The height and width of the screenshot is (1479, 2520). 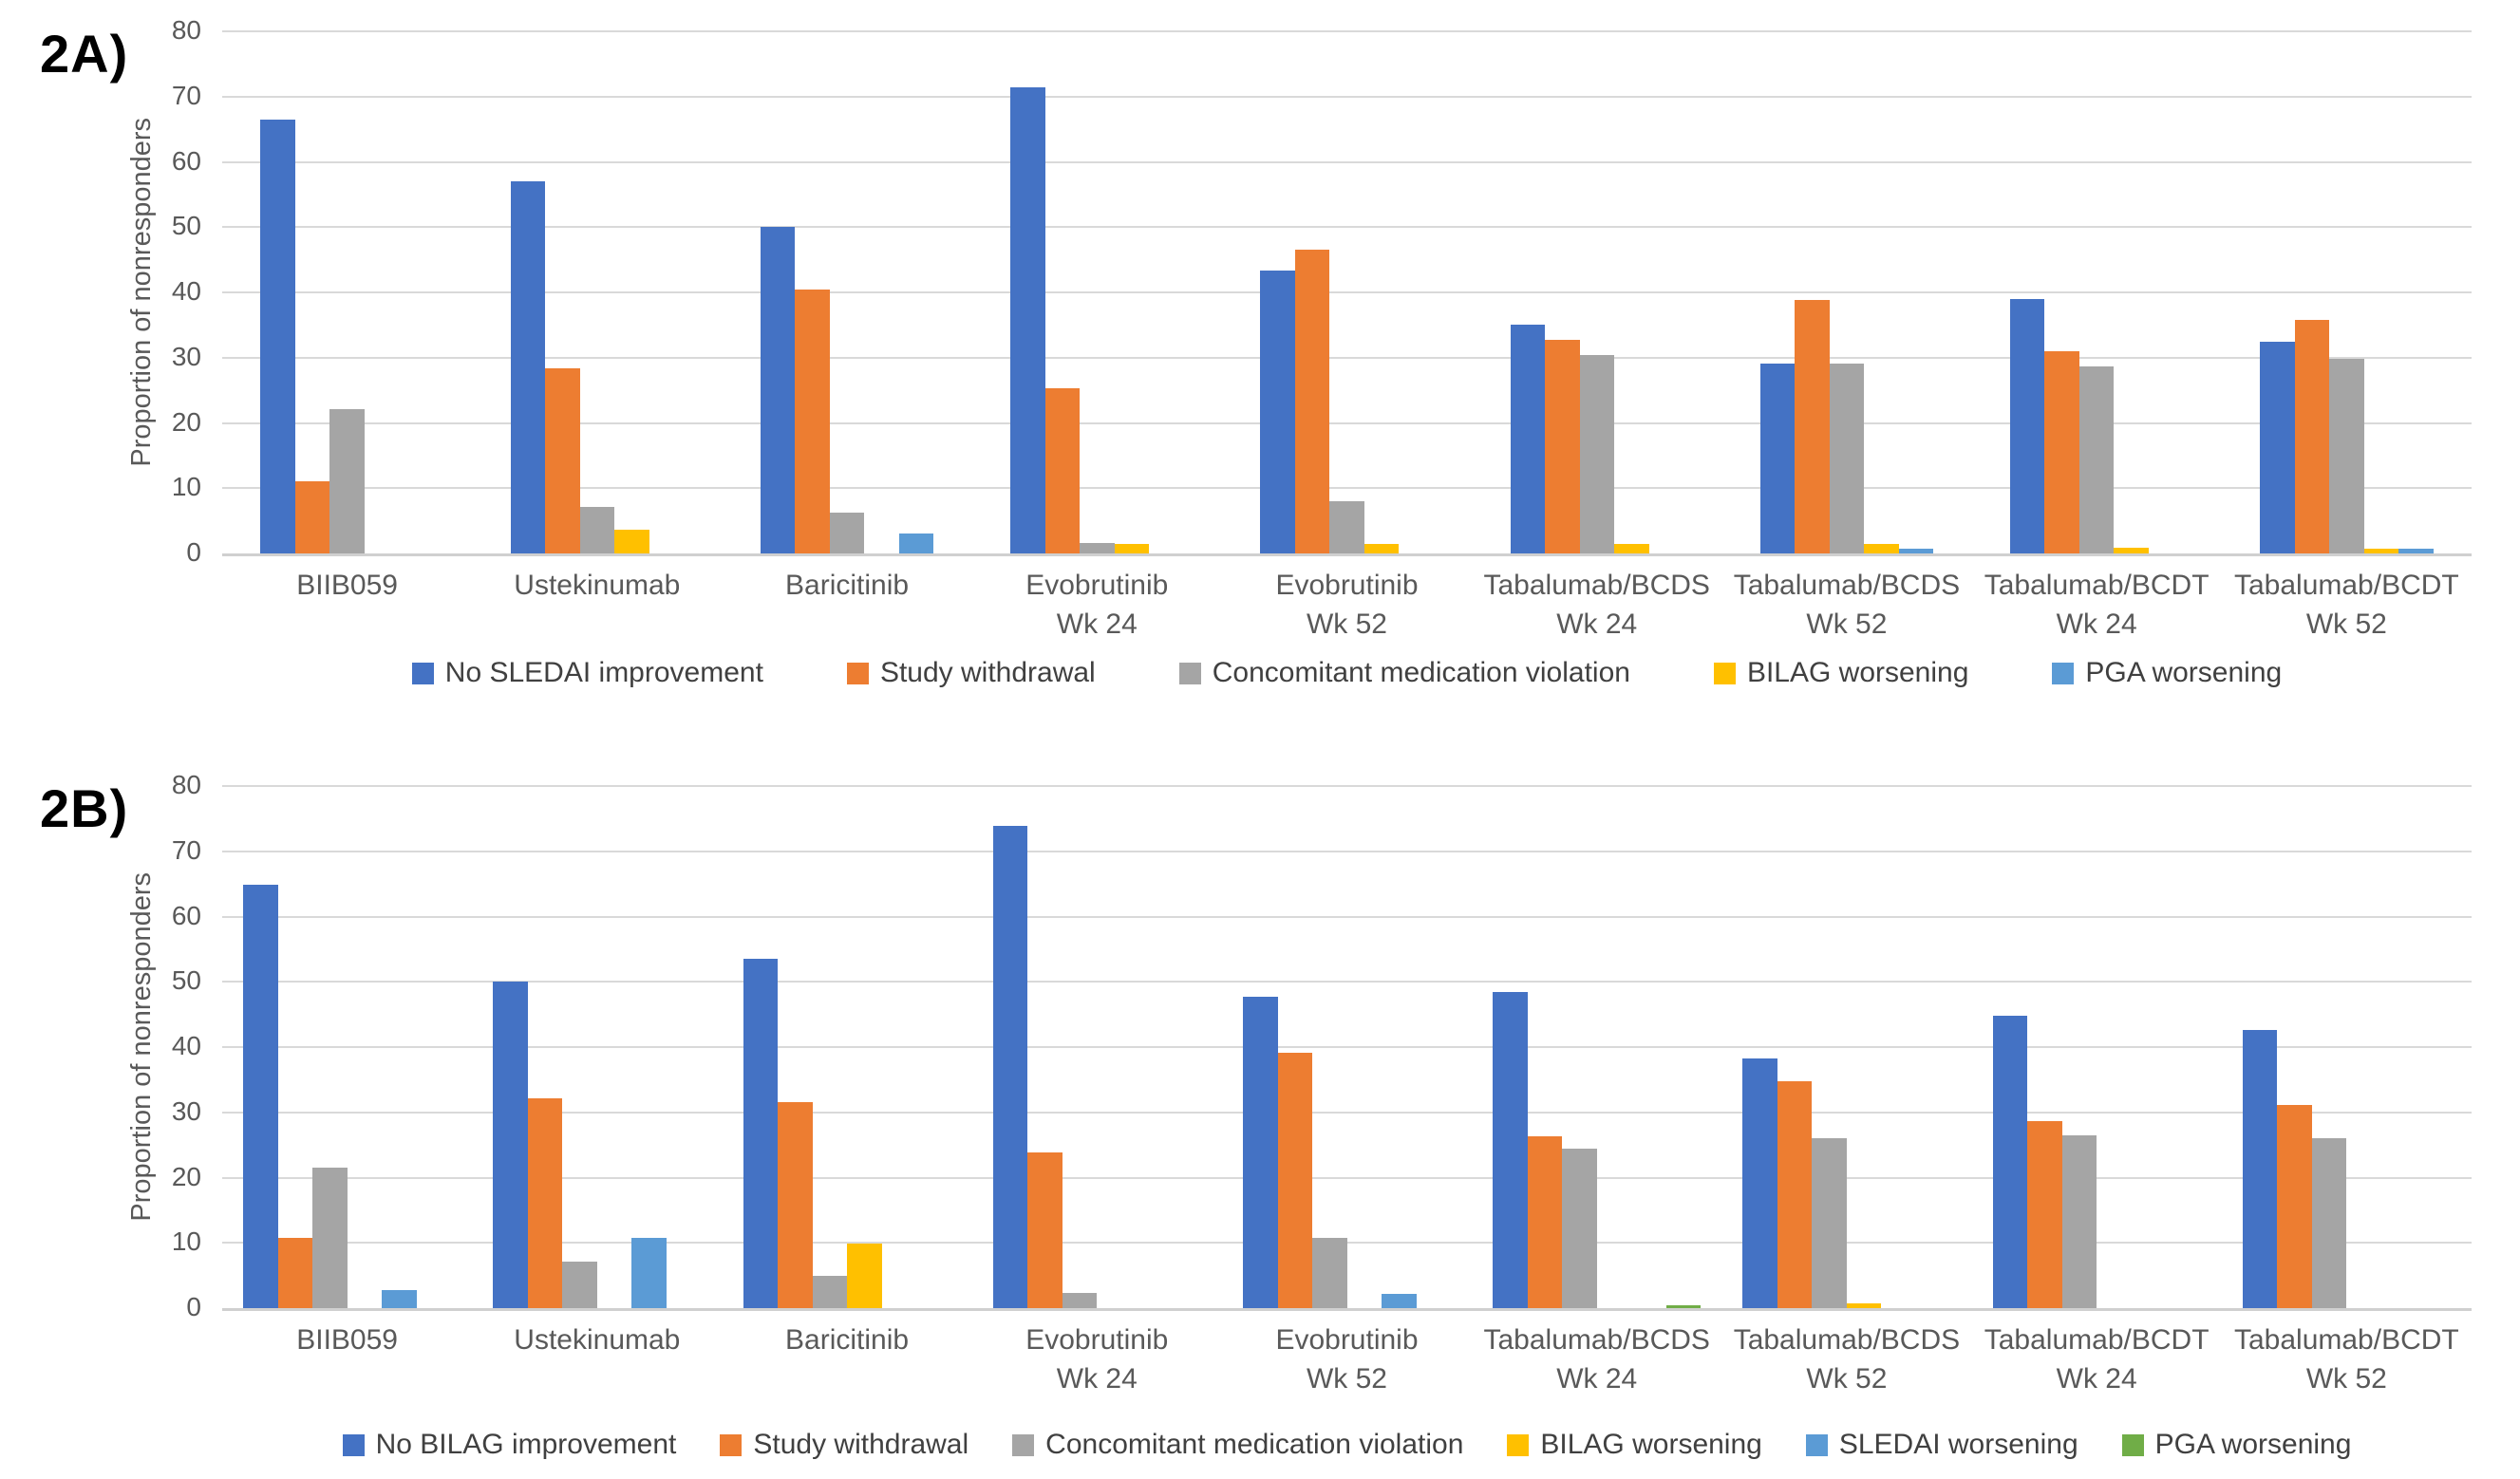 I want to click on bar-no-sledai-improvement-baricitinib, so click(x=778, y=390).